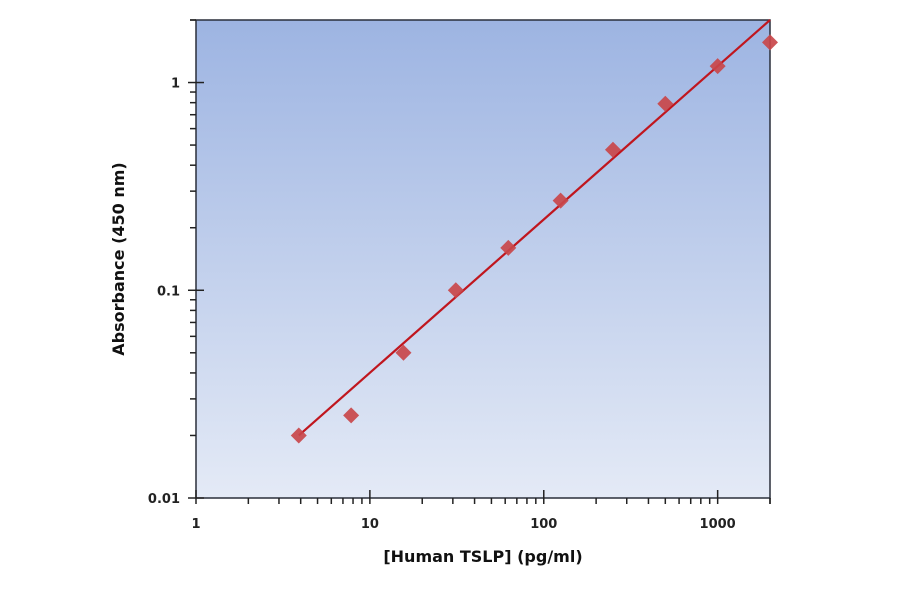 This screenshot has height=594, width=900. What do you see at coordinates (164, 499) in the screenshot?
I see `y-tick-label: 0.01` at bounding box center [164, 499].